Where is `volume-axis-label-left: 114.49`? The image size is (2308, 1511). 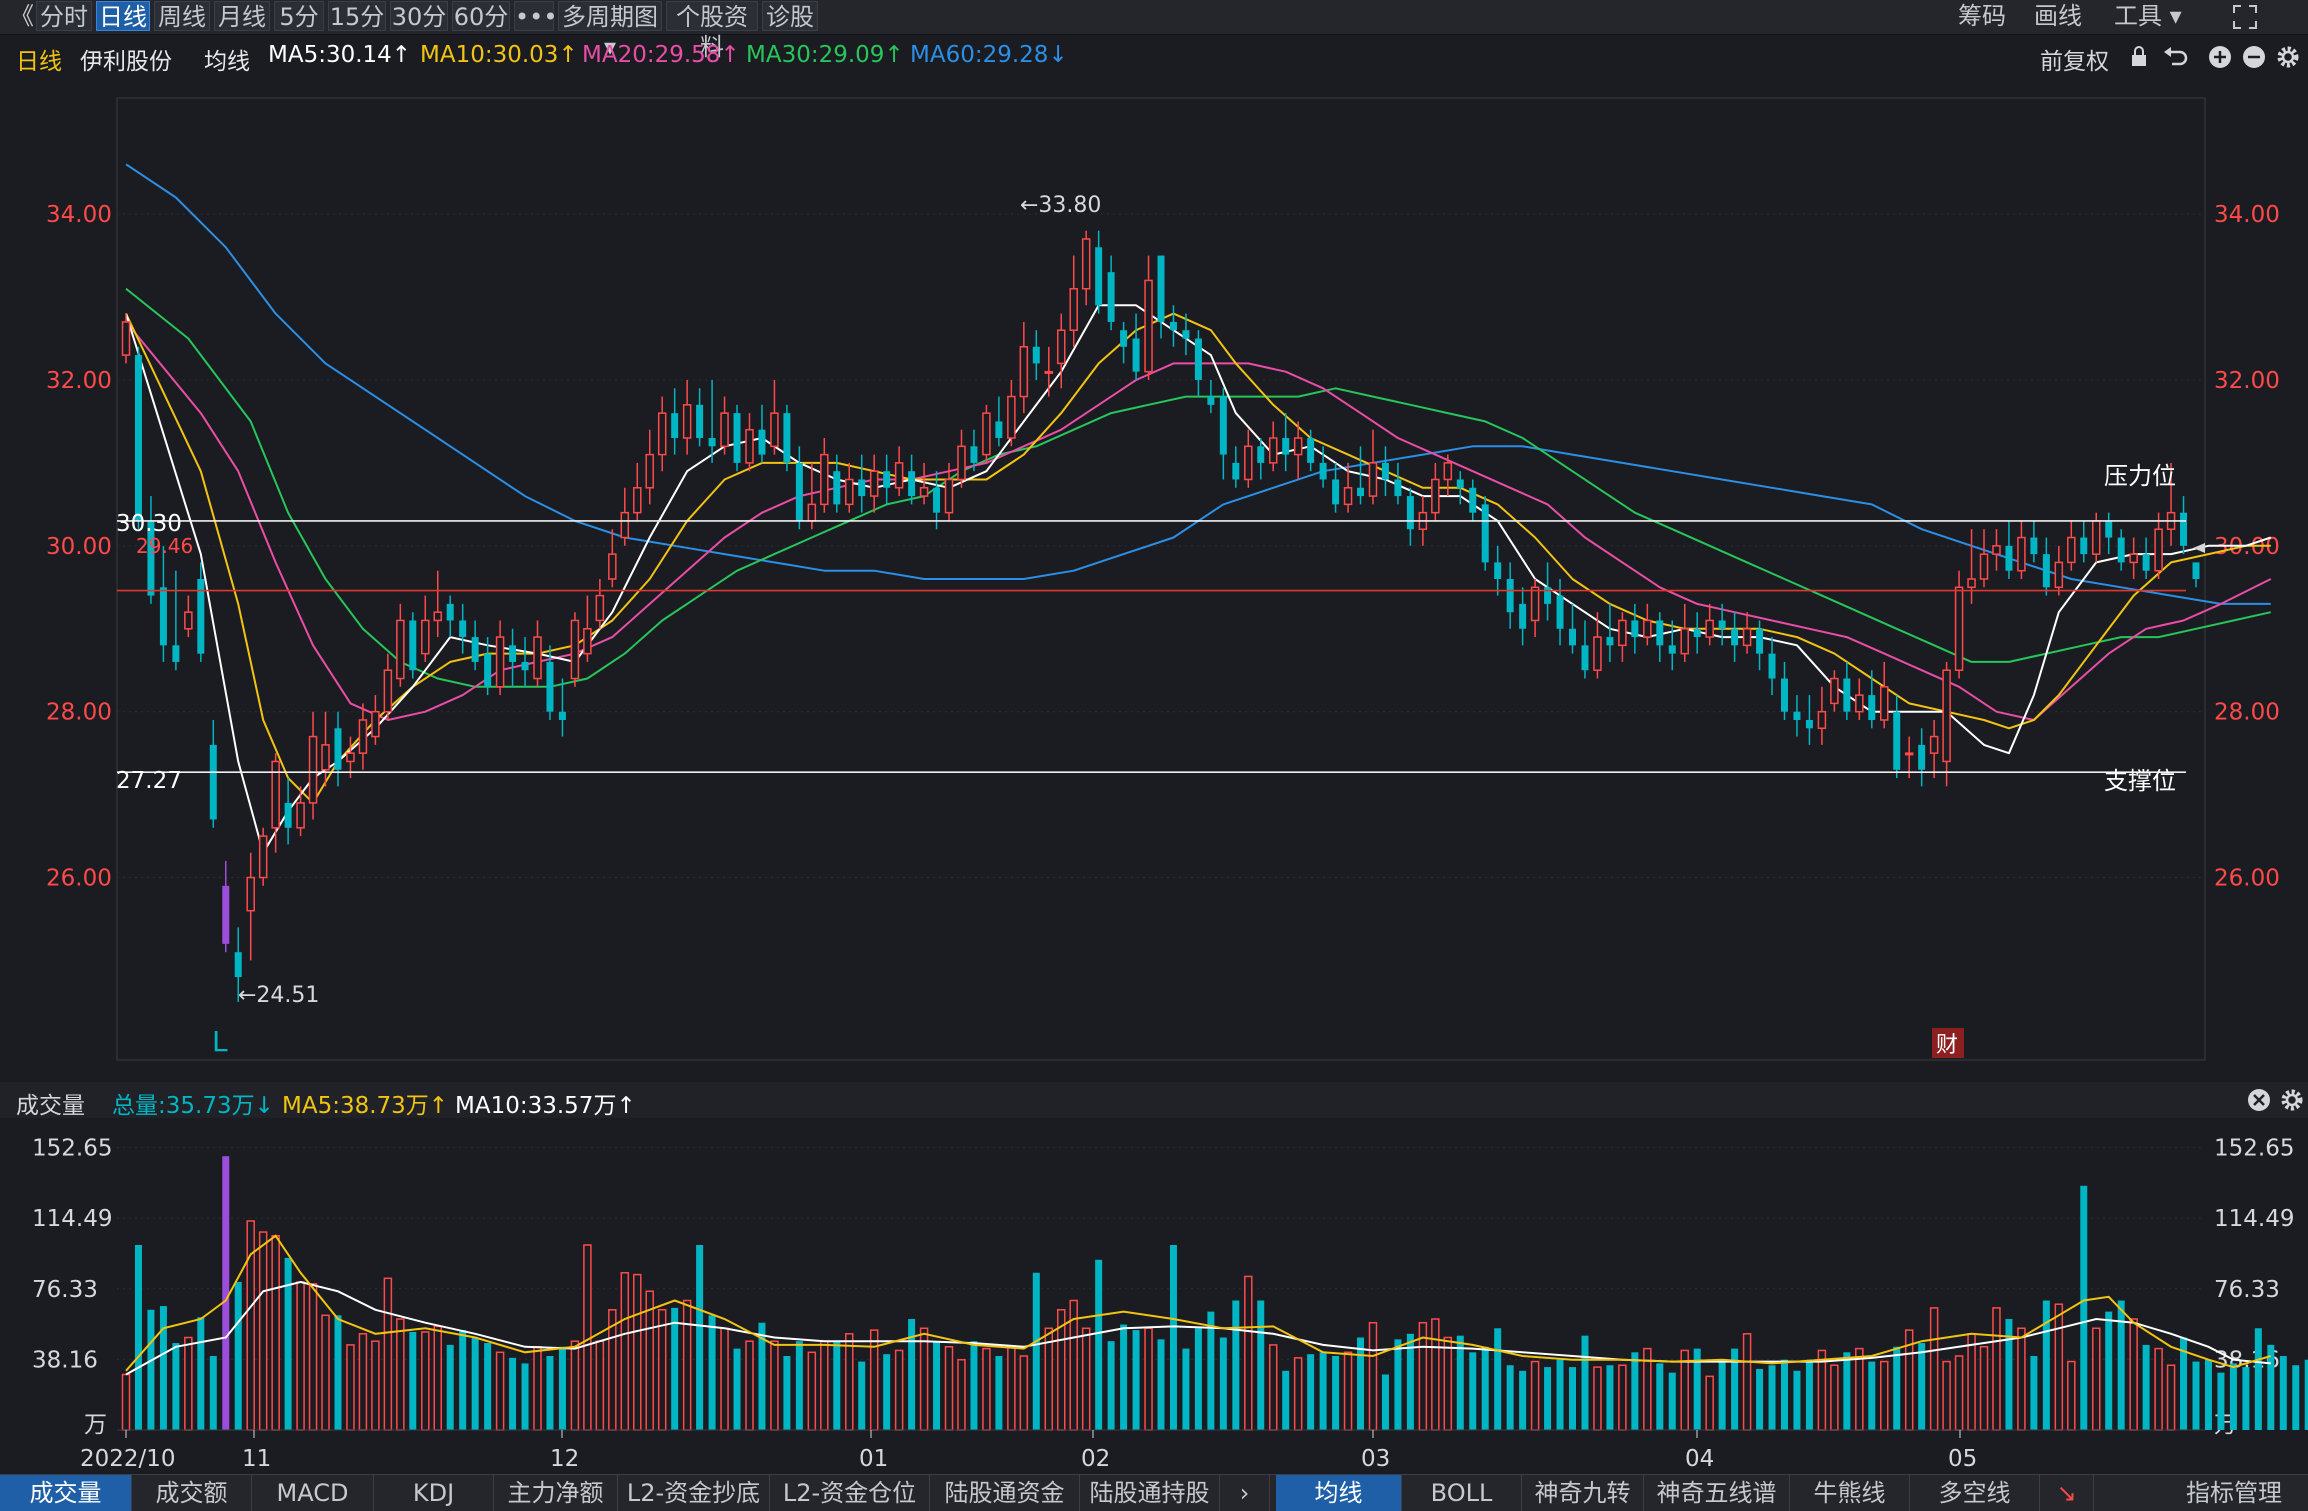 volume-axis-label-left: 114.49 is located at coordinates (72, 1219).